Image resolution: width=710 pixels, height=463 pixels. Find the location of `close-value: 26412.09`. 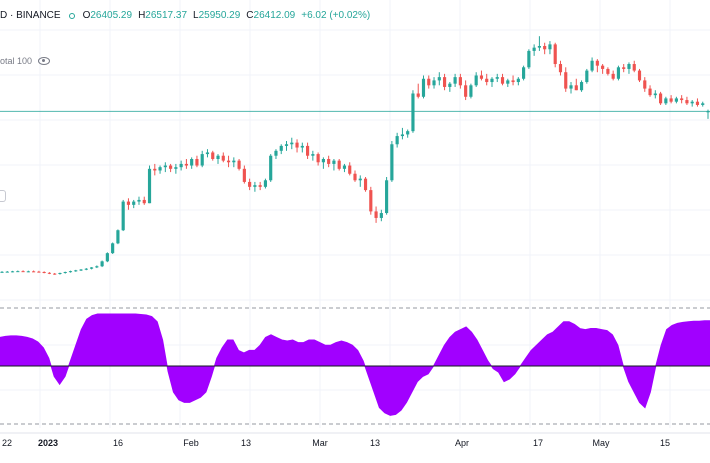

close-value: 26412.09 is located at coordinates (274, 15).